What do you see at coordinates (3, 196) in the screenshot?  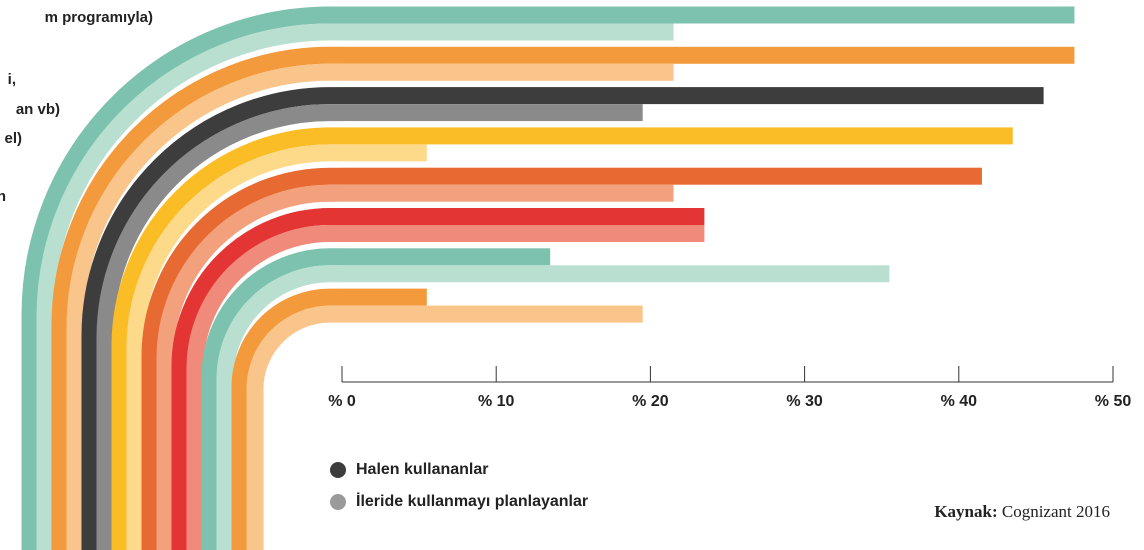 I see `annotation: n` at bounding box center [3, 196].